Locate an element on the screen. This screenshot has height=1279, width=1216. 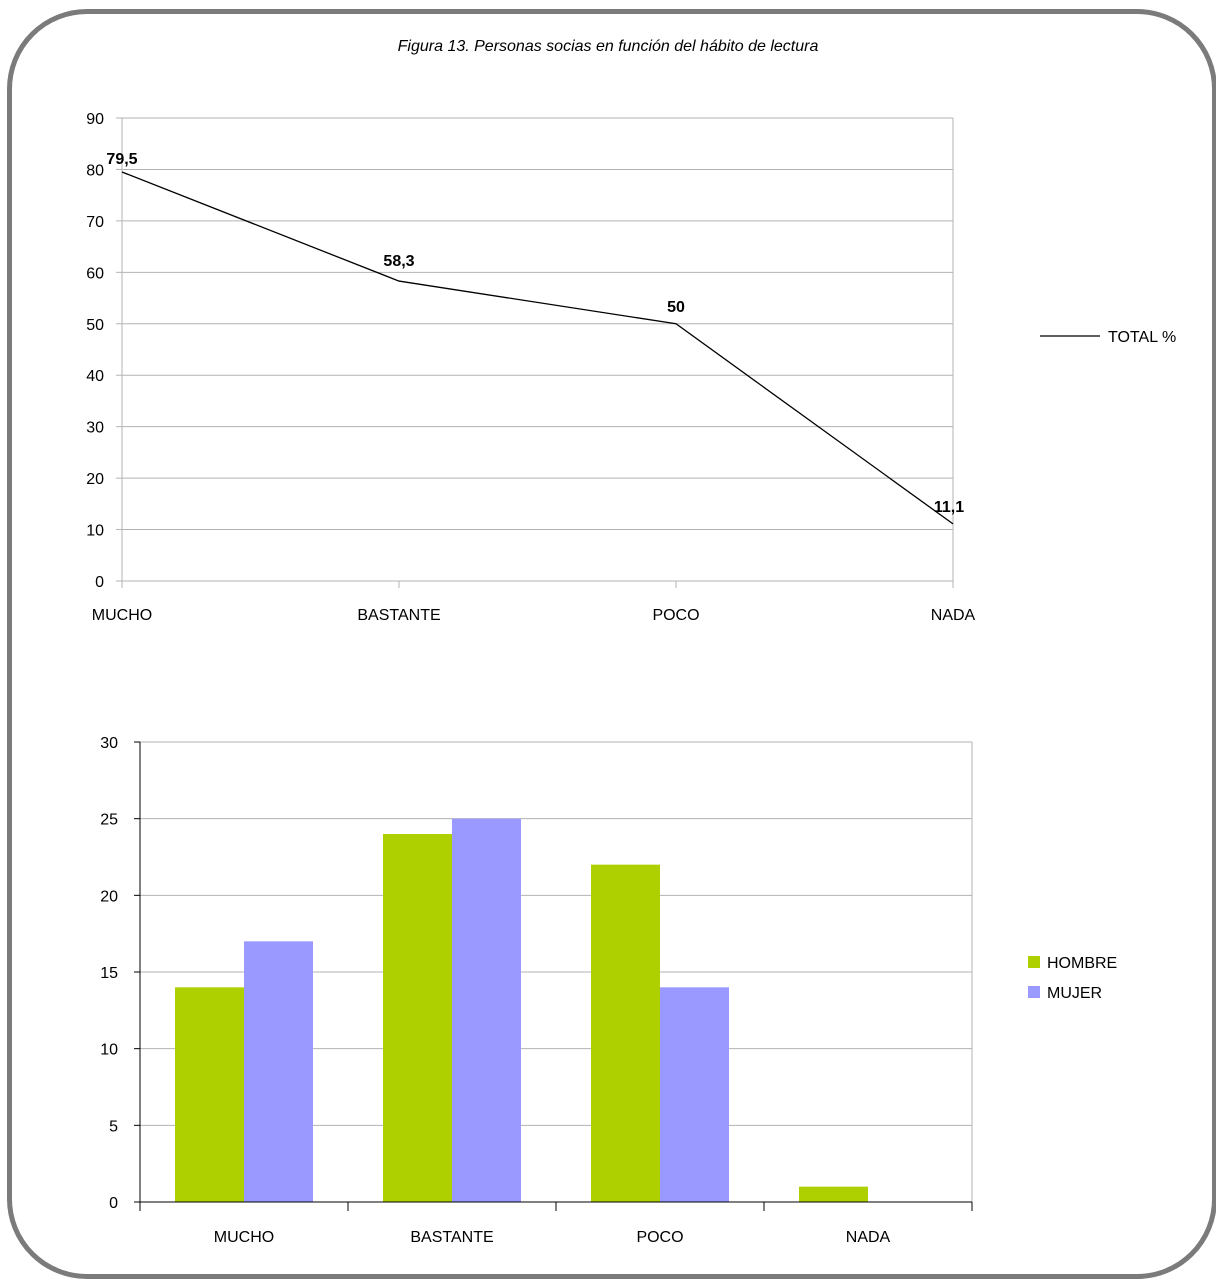
legend-label-total: TOTAL % is located at coordinates (1142, 337).